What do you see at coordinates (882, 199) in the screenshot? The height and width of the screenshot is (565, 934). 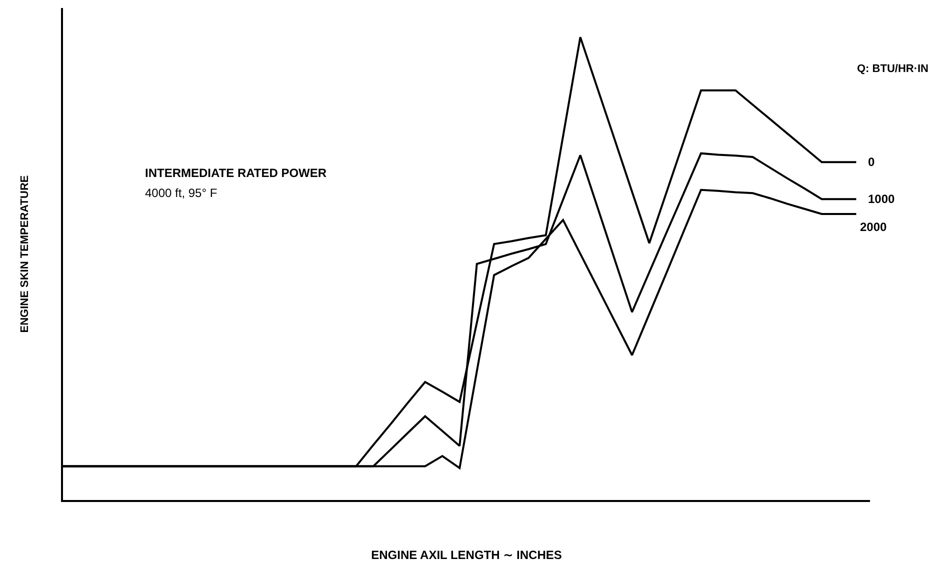 I see `series-label: 1000` at bounding box center [882, 199].